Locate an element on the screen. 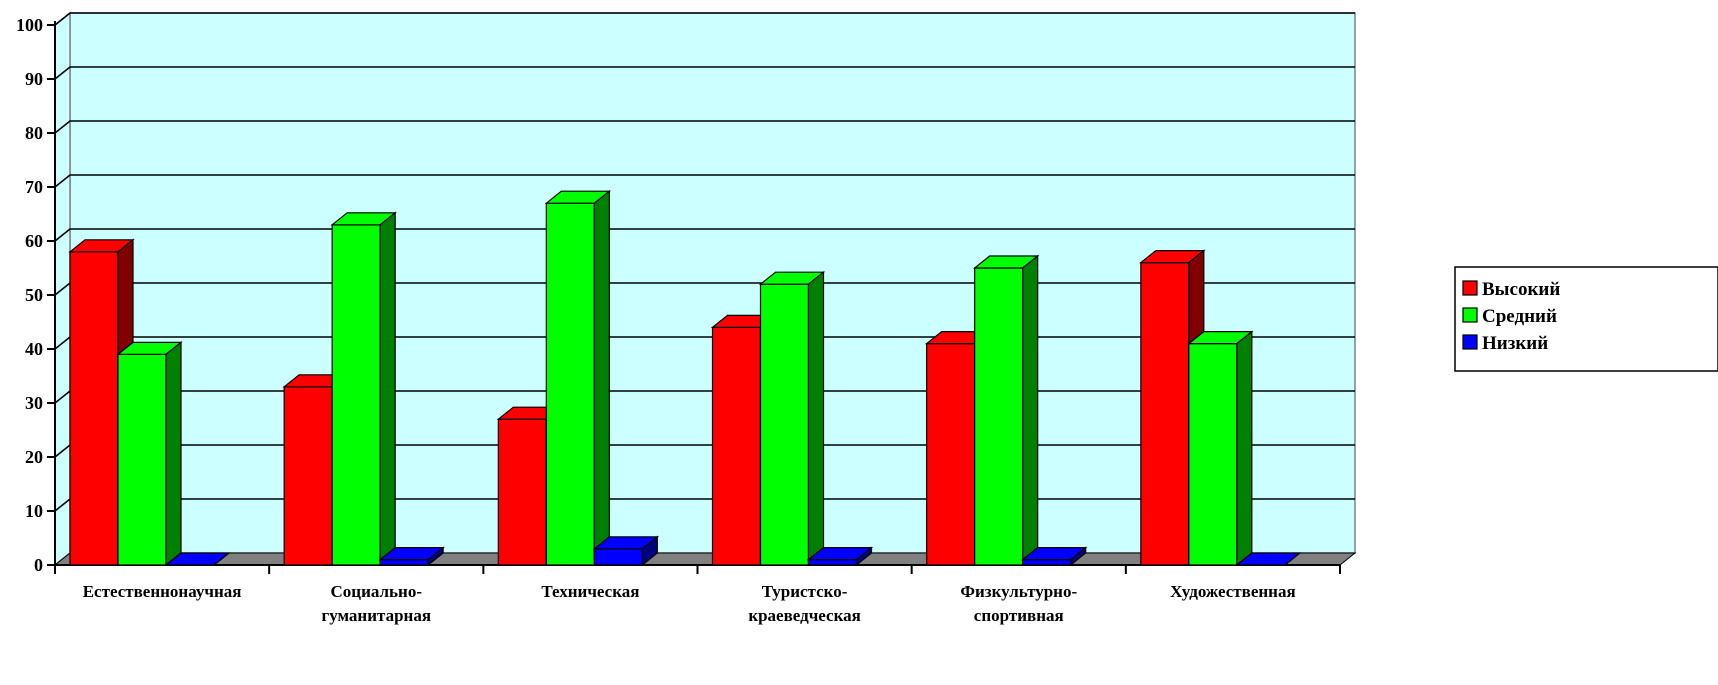 Image resolution: width=1718 pixels, height=685 pixels. x-category-label: гуманитарная is located at coordinates (376, 615).